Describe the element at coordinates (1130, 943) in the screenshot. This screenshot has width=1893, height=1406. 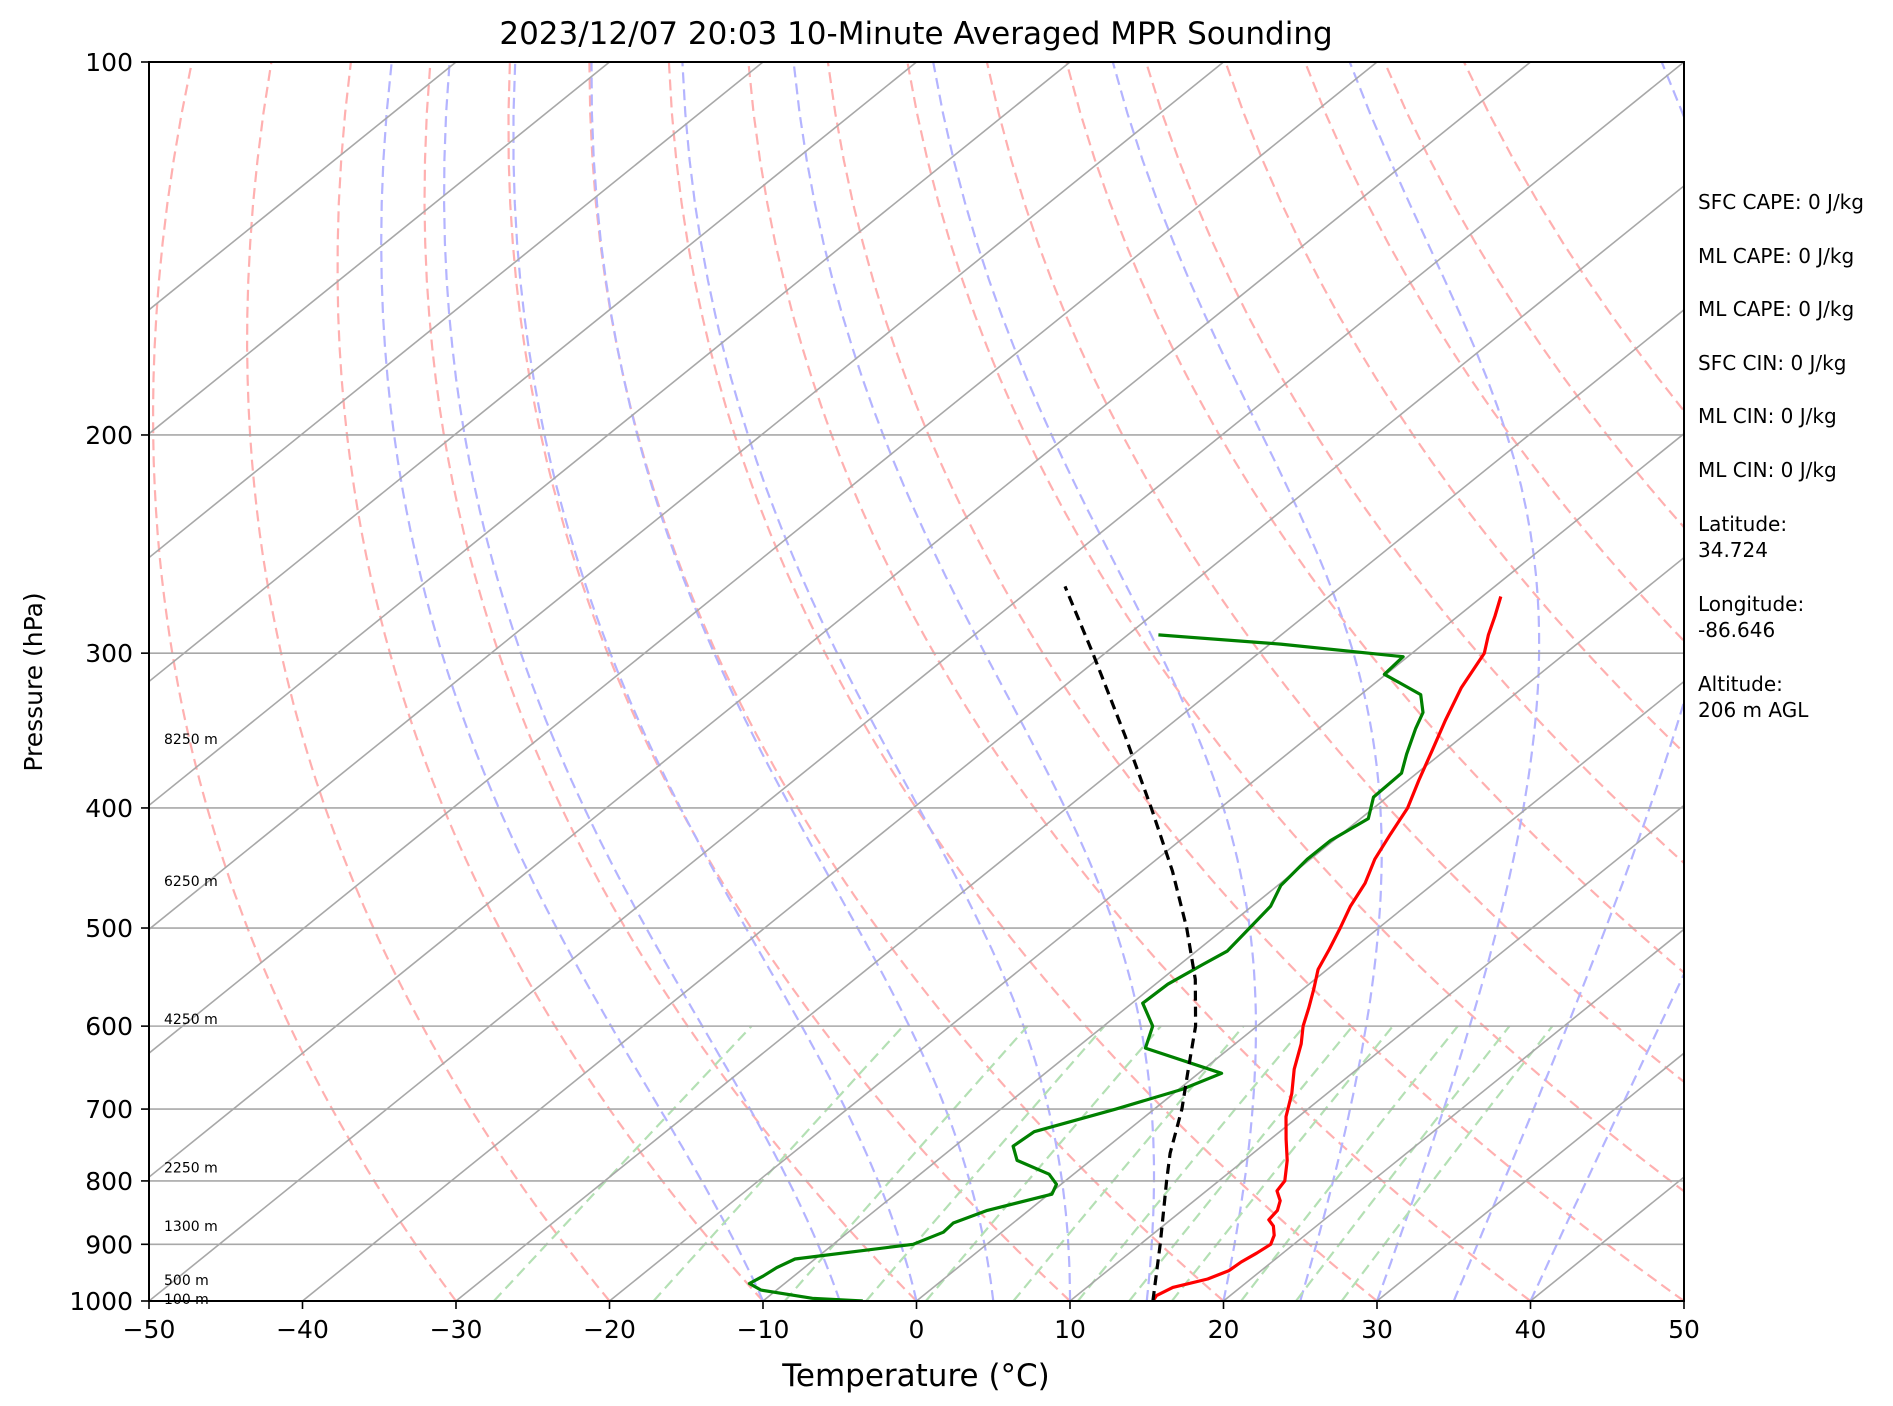
I see `parcel-trace` at that location.